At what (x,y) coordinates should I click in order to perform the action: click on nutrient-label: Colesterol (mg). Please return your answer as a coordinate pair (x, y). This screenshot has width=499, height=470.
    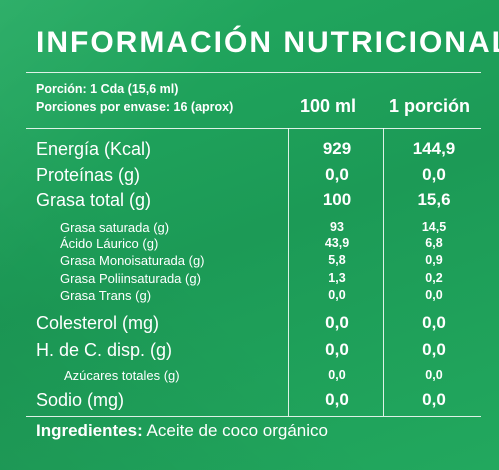
    Looking at the image, I should click on (98, 323).